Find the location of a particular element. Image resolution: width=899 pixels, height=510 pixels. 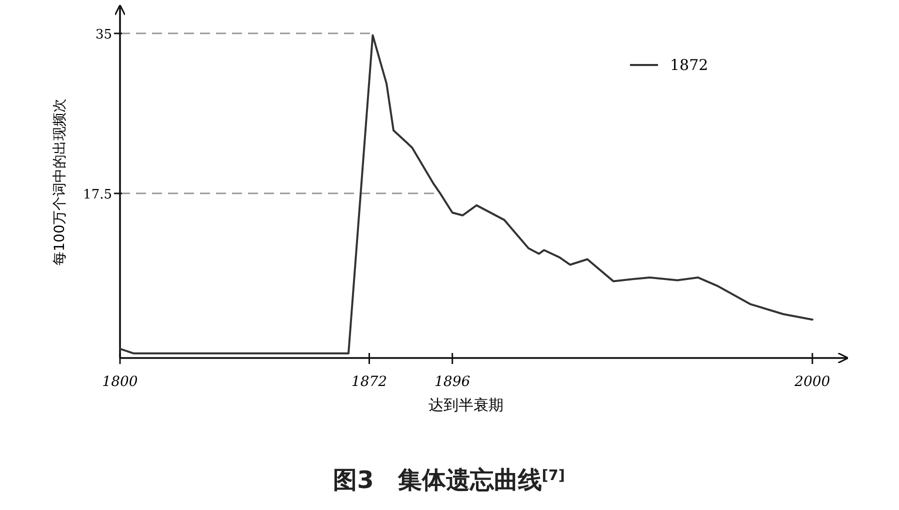

x-tick-label: 1800 is located at coordinates (120, 382).